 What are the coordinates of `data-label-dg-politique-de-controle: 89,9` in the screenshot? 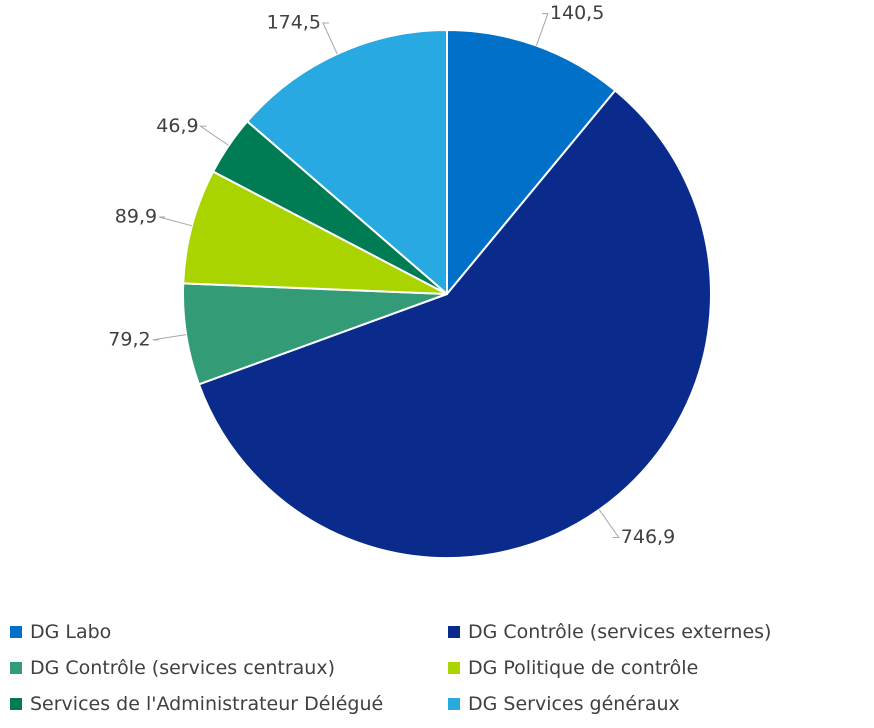 It's located at (136, 217).